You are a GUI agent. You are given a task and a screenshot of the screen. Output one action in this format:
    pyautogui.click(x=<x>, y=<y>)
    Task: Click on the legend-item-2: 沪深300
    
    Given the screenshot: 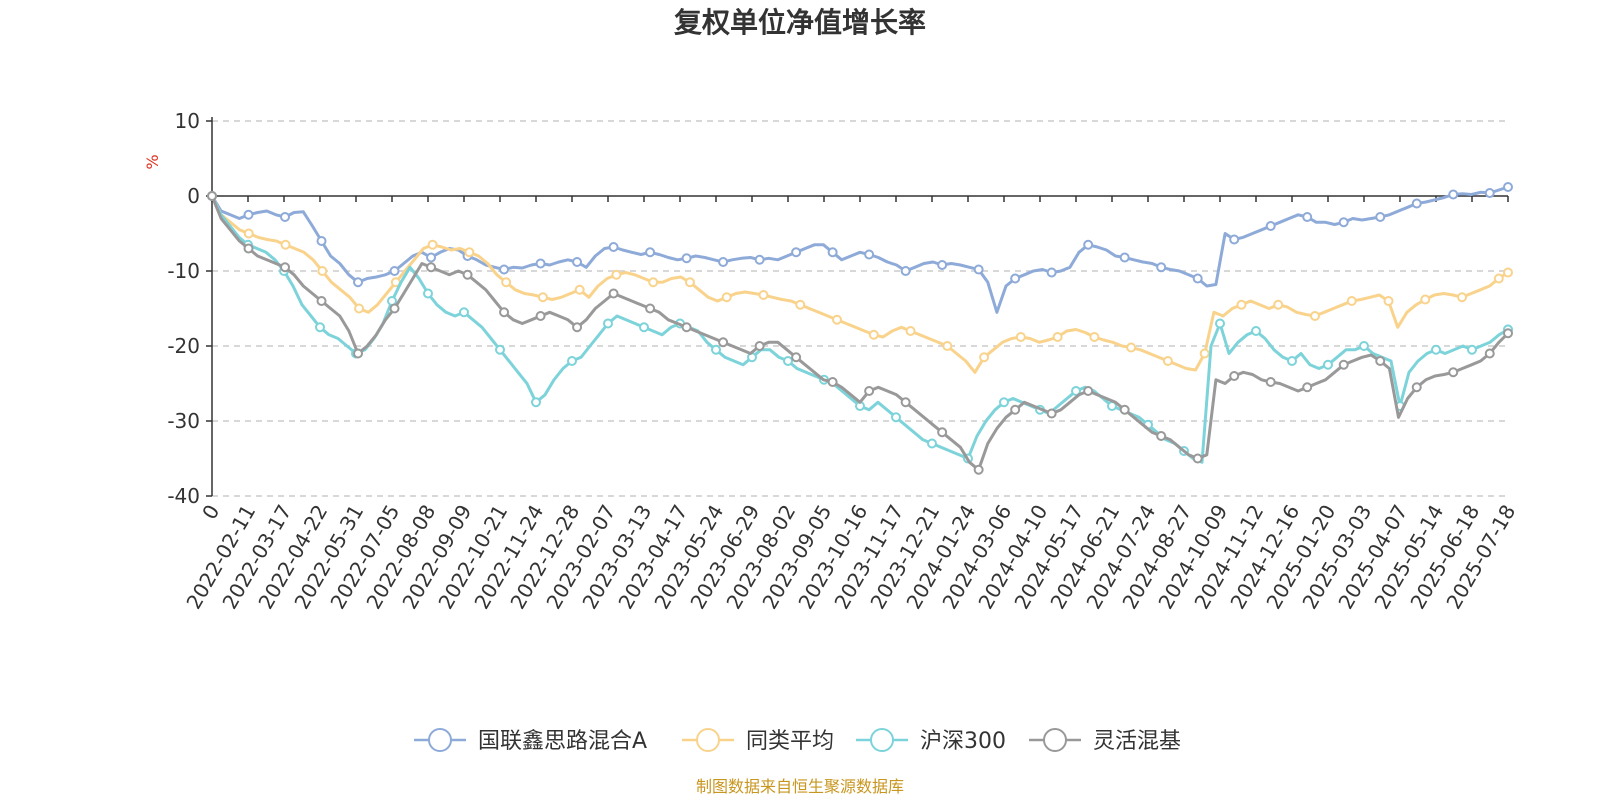 What is the action you would take?
    pyautogui.click(x=931, y=741)
    